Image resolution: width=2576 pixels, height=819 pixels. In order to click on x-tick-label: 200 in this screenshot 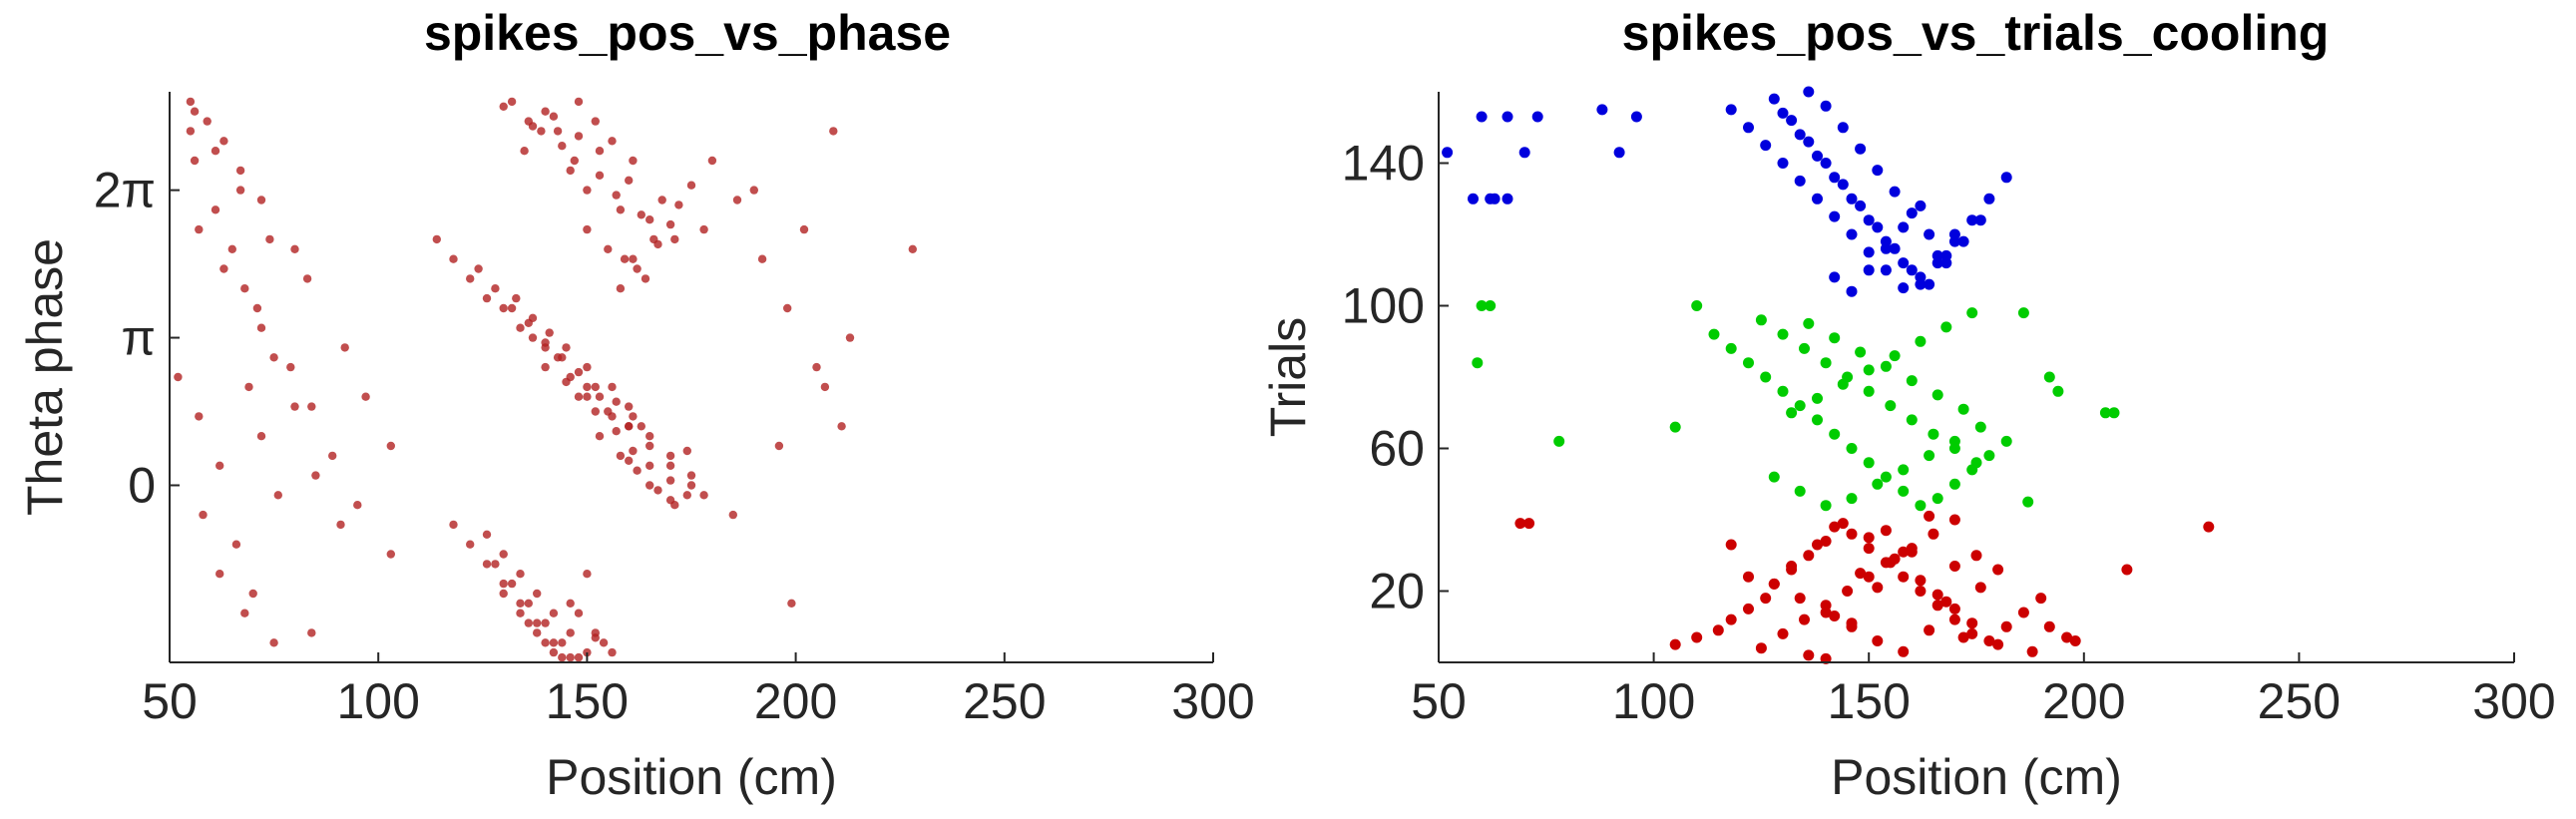, I will do `click(795, 701)`.